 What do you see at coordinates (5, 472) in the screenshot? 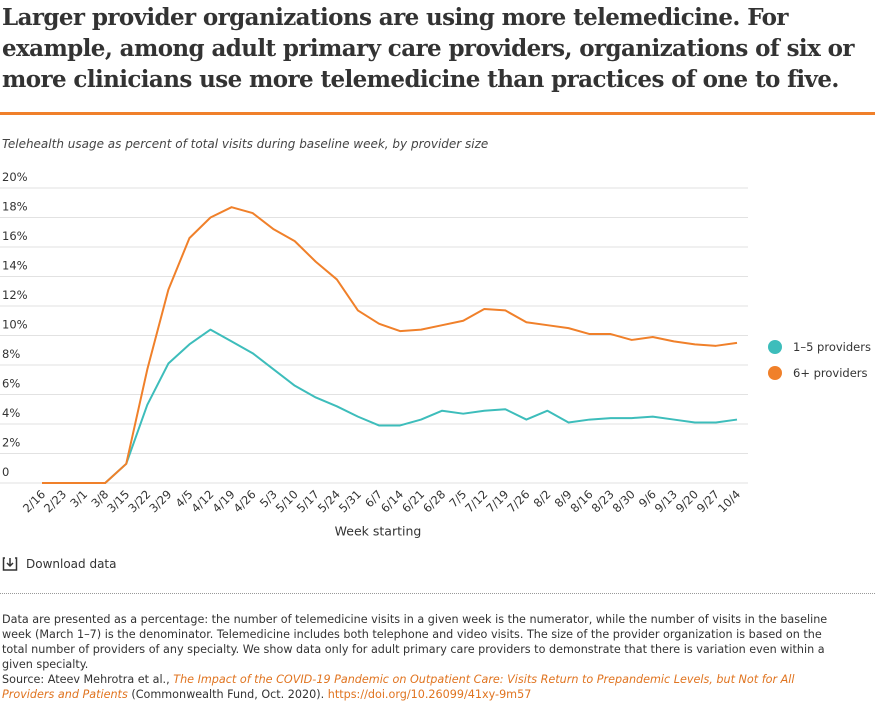
I see `y-tick-label: 0` at bounding box center [5, 472].